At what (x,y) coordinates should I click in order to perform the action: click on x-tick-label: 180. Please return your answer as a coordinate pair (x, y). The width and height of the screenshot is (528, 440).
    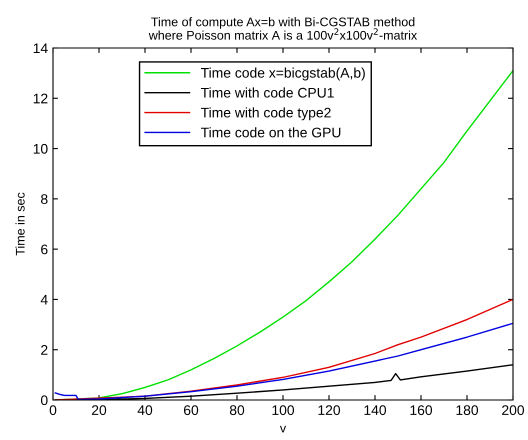
    Looking at the image, I should click on (467, 410).